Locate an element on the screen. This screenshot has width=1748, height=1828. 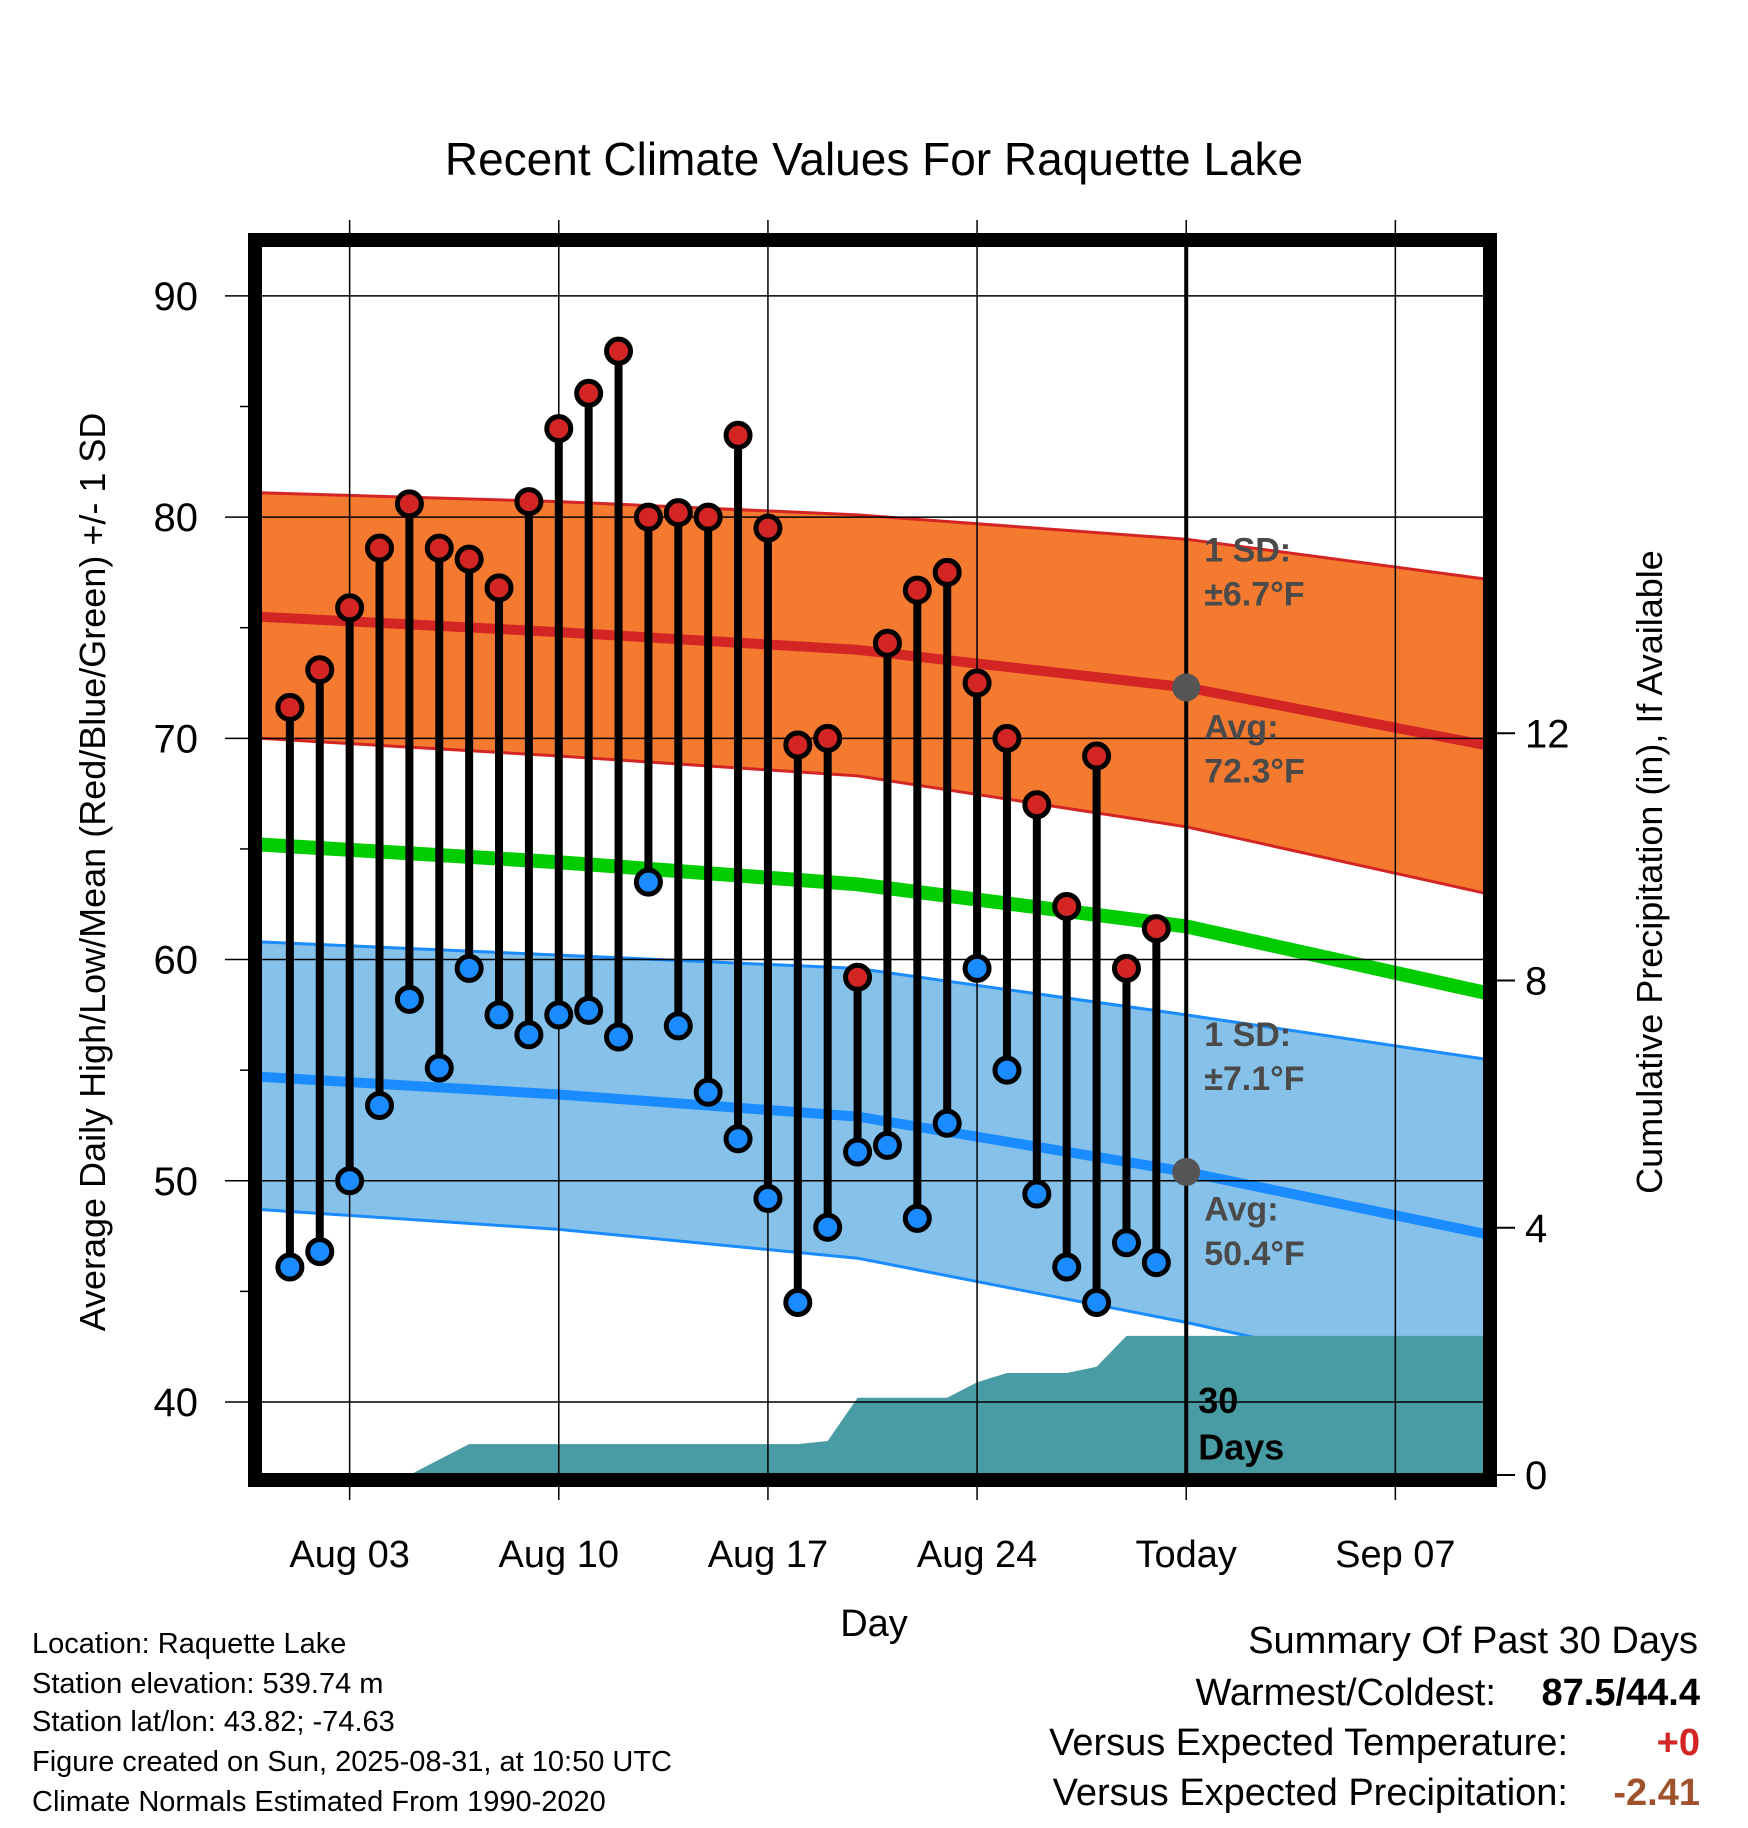
low-sd-annotation: 1 SD: is located at coordinates (1247, 1035).